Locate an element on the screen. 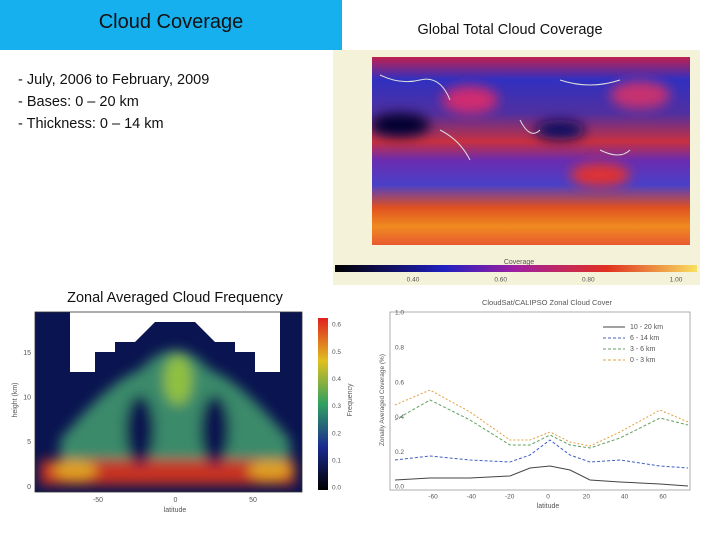 This screenshot has height=540, width=720. map-colorbar-tick: 1.00 is located at coordinates (676, 280).